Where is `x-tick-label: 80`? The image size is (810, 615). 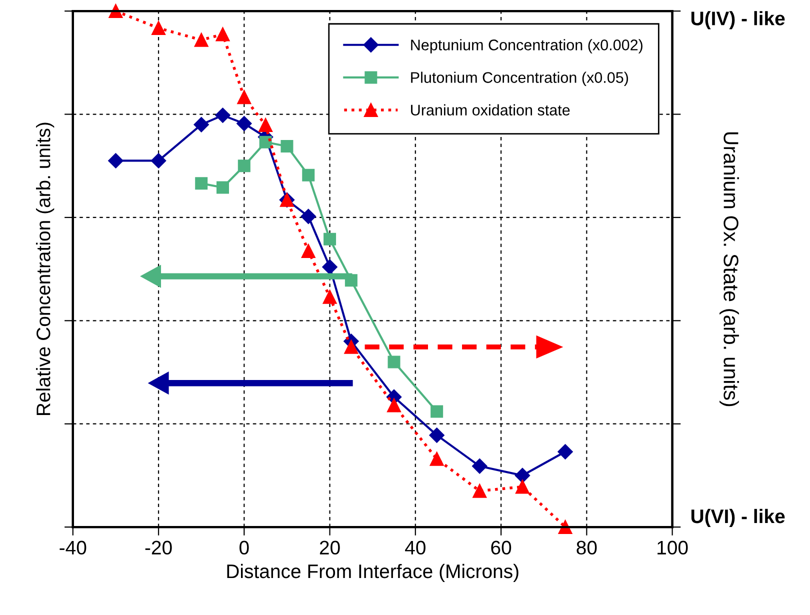 x-tick-label: 80 is located at coordinates (586, 547).